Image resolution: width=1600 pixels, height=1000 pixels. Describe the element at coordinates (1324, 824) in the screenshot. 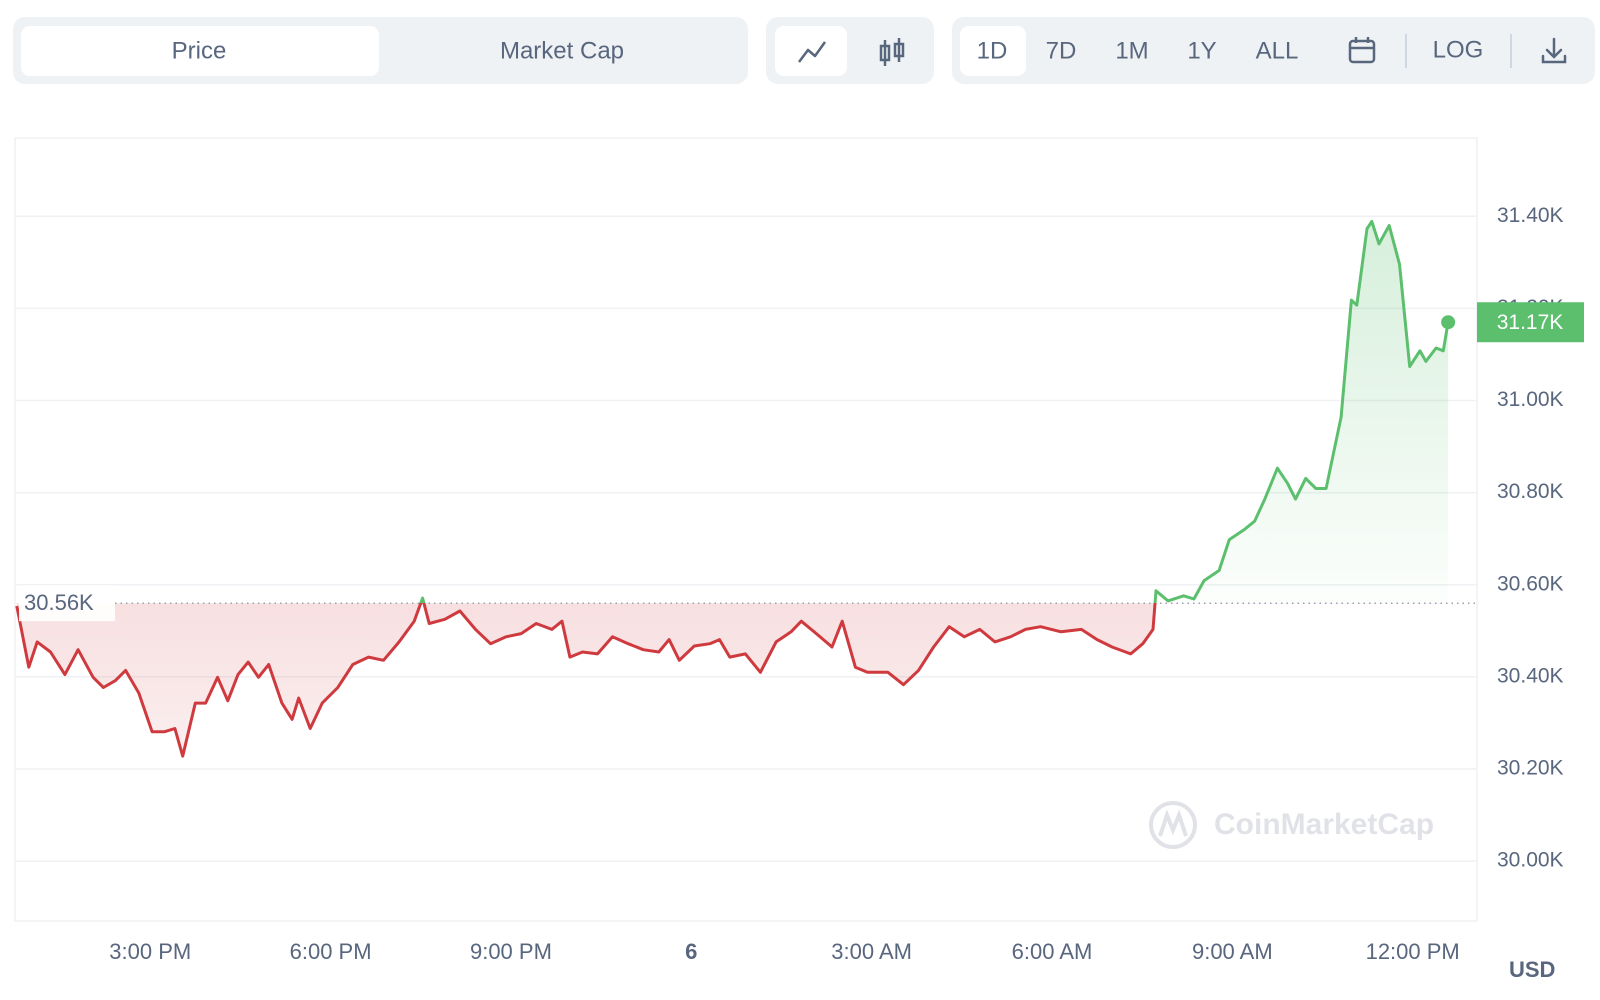

I see `watermark-text: CoinMarketCap` at that location.